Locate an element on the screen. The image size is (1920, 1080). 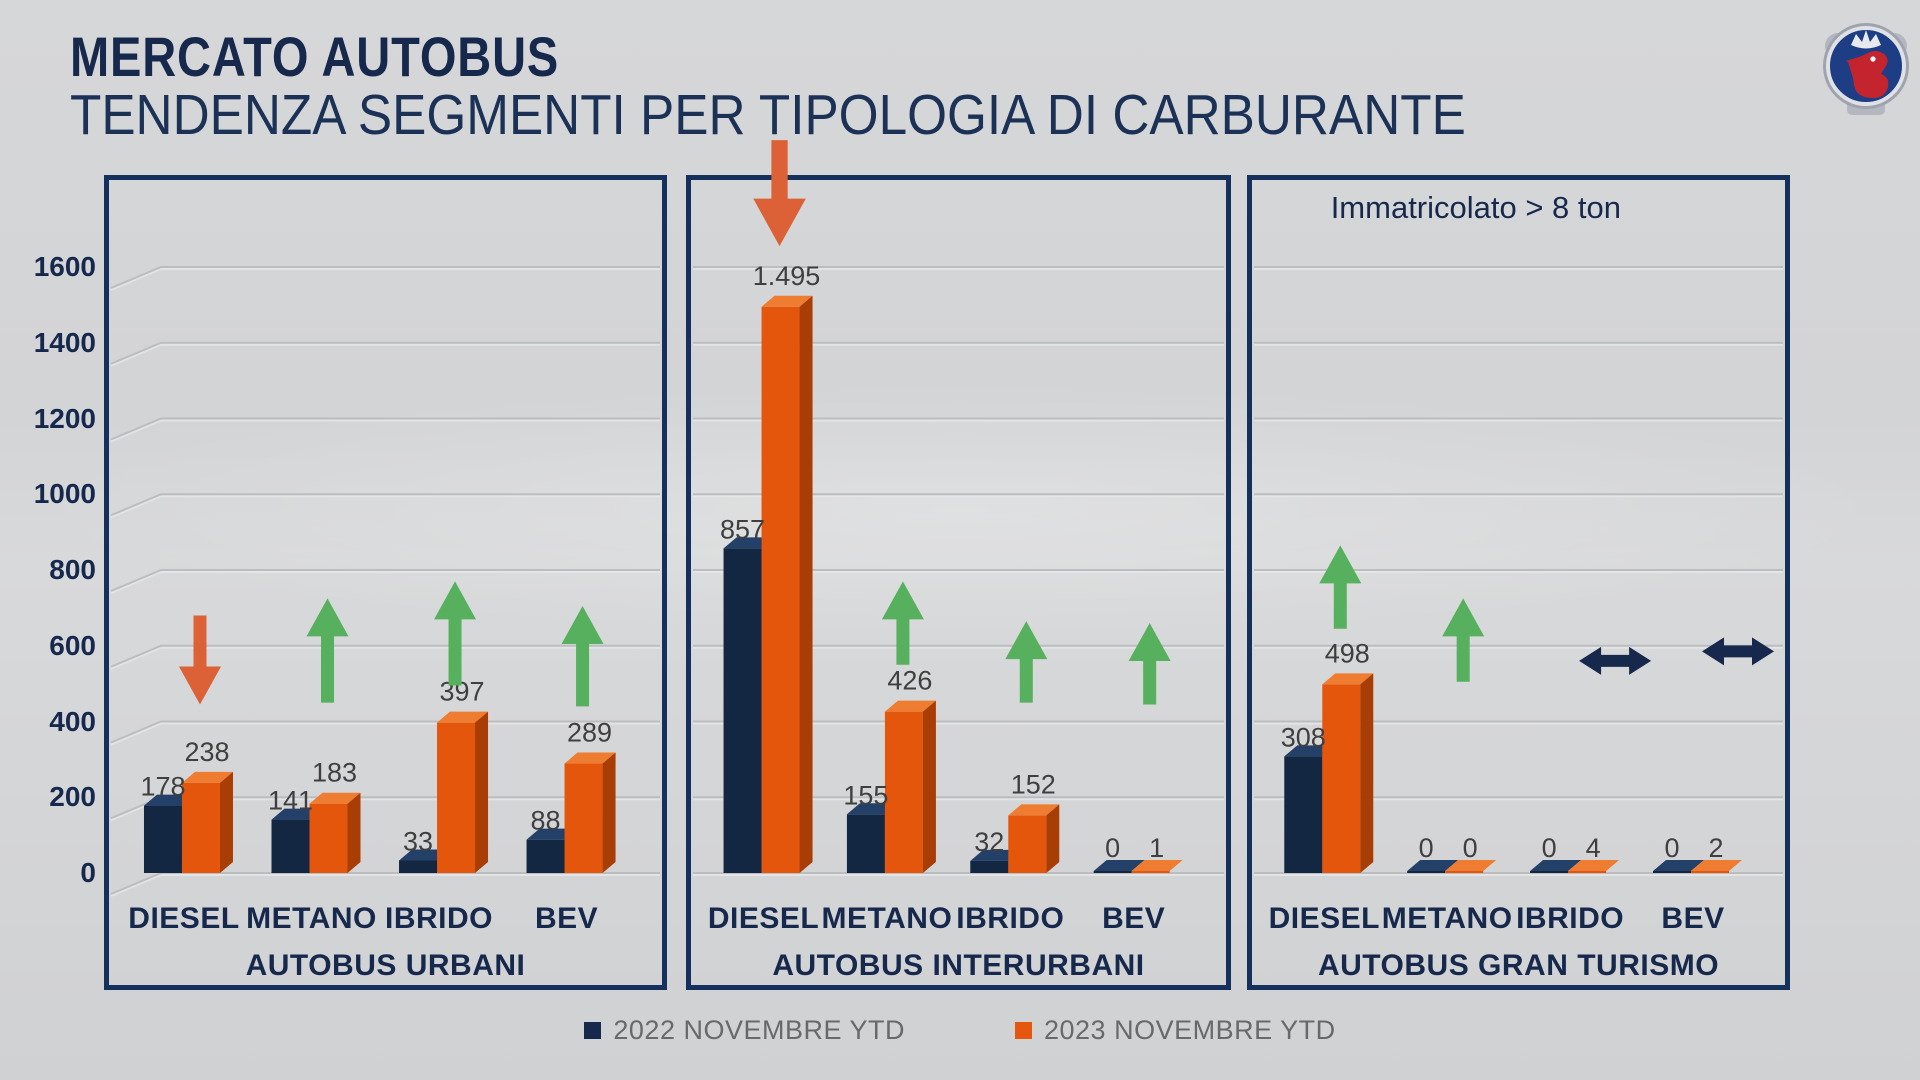
bar-value-label-2023: 426 is located at coordinates (909, 681).